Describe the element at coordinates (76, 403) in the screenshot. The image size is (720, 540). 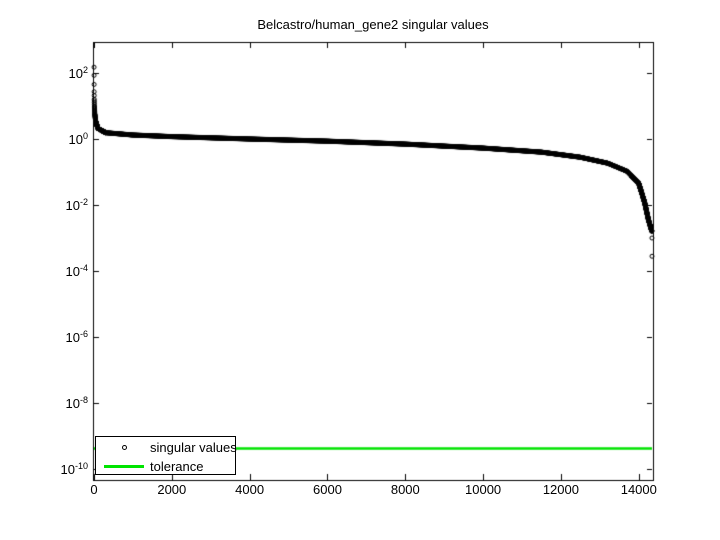
I see `y-tick-label: 10⁻⁸` at that location.